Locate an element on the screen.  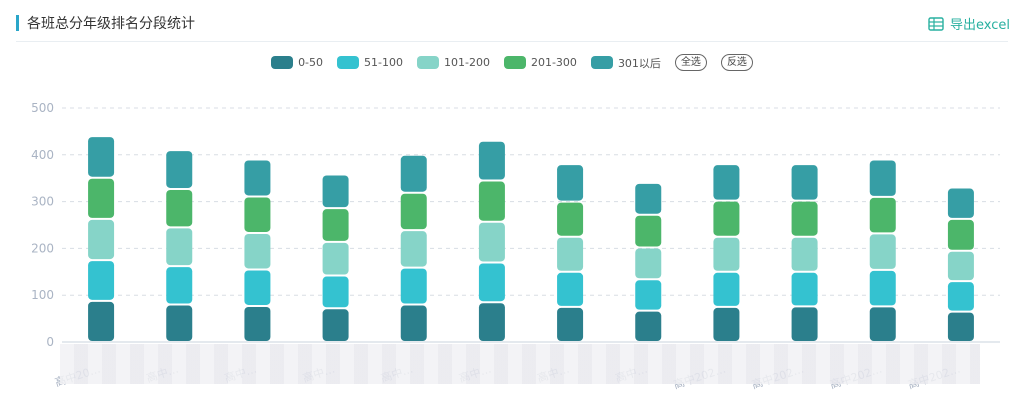
y-tick-label: 100 is located at coordinates (42, 295).